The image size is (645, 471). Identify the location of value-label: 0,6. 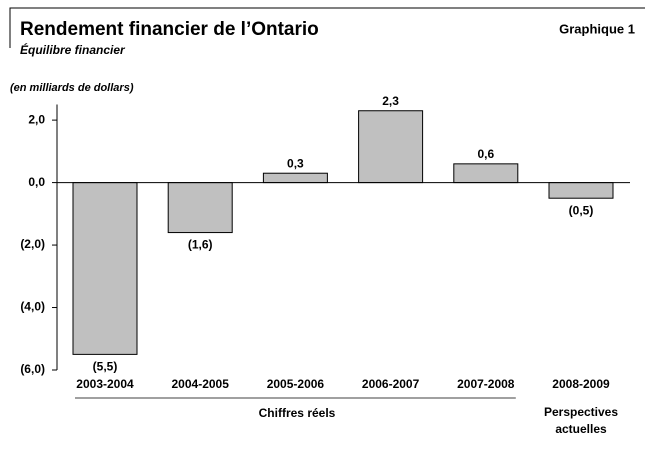
(485, 154).